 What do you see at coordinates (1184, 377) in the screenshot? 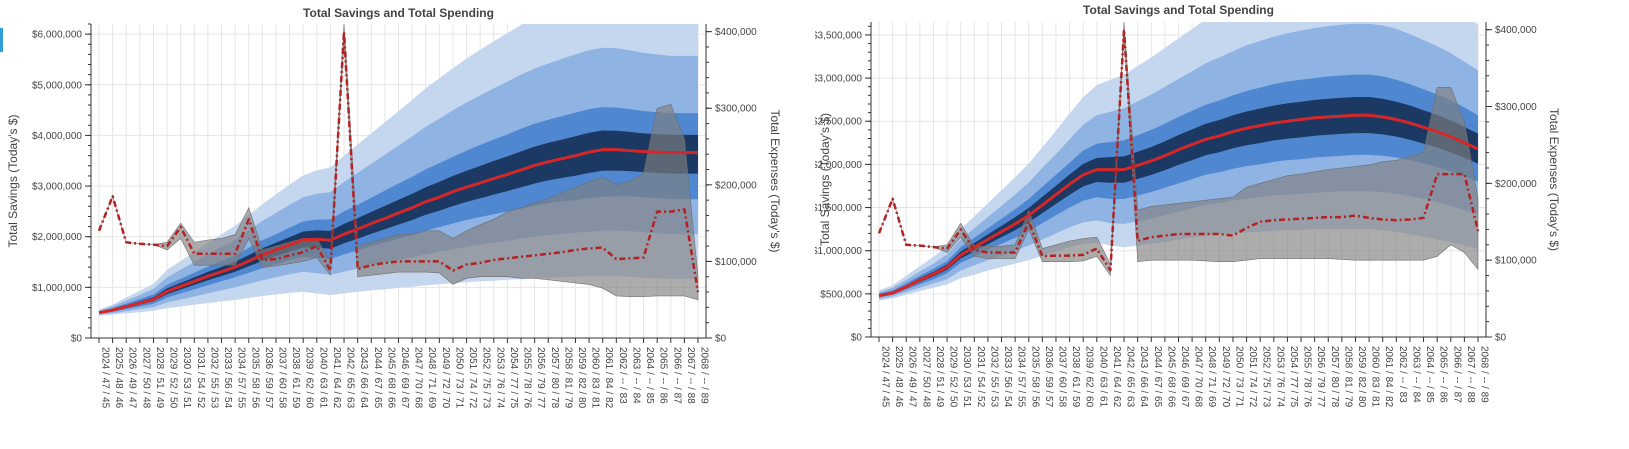
I see `x-tick-label: 2046 / 69 / 67` at bounding box center [1184, 377].